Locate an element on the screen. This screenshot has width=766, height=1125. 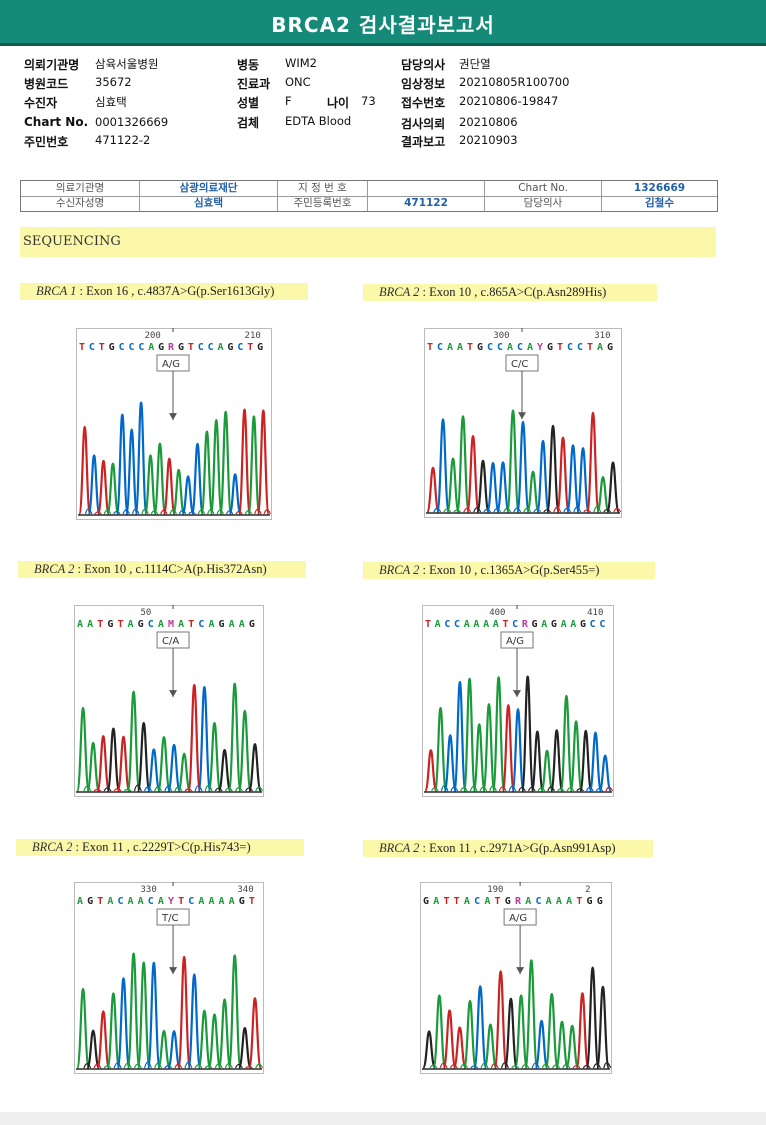
header-label: 접수번호 is located at coordinates (423, 103).